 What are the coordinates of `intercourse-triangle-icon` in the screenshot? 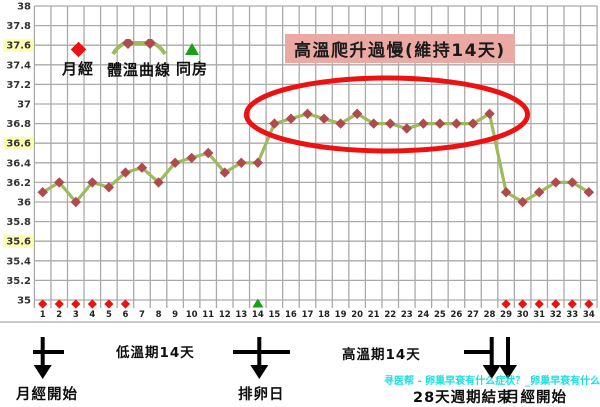 It's located at (192, 49).